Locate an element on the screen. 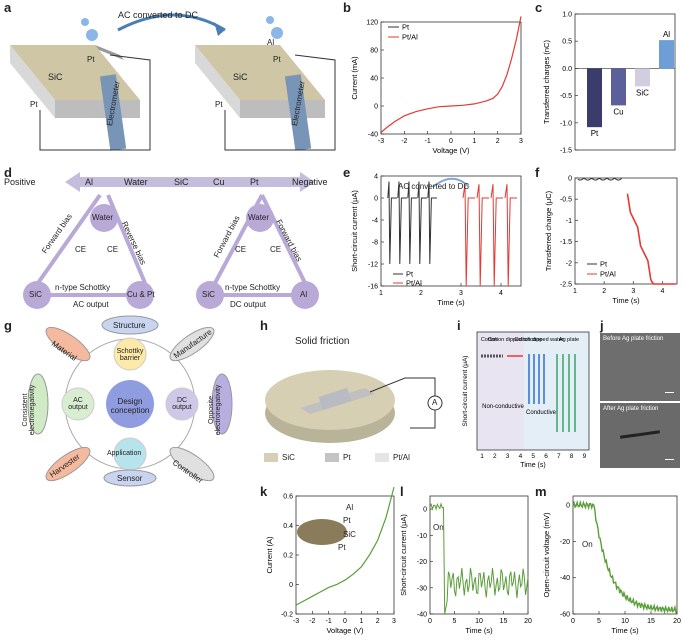 The image size is (685, 643). legend-ptal: Pt/Al is located at coordinates (608, 274).